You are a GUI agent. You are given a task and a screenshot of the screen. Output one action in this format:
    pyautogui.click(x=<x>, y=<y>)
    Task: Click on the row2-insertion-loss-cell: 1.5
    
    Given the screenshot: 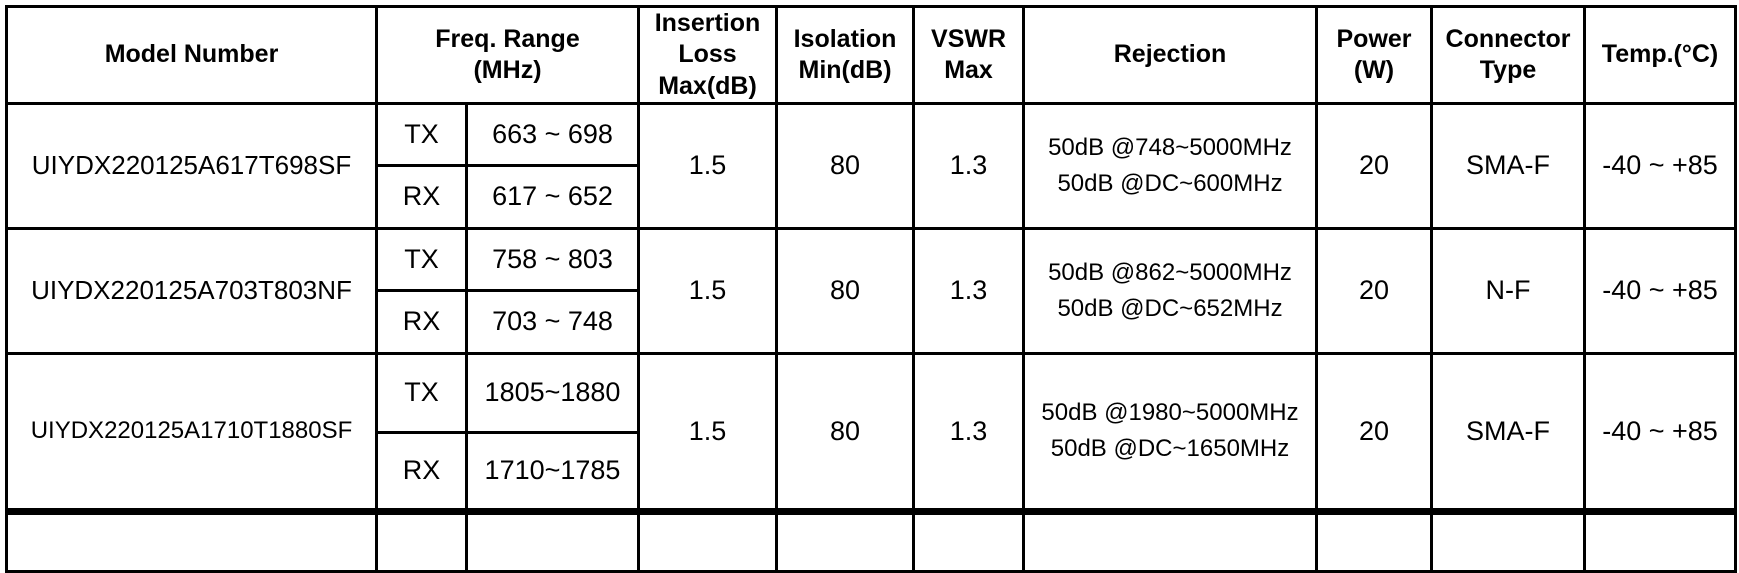 What is the action you would take?
    pyautogui.click(x=708, y=290)
    